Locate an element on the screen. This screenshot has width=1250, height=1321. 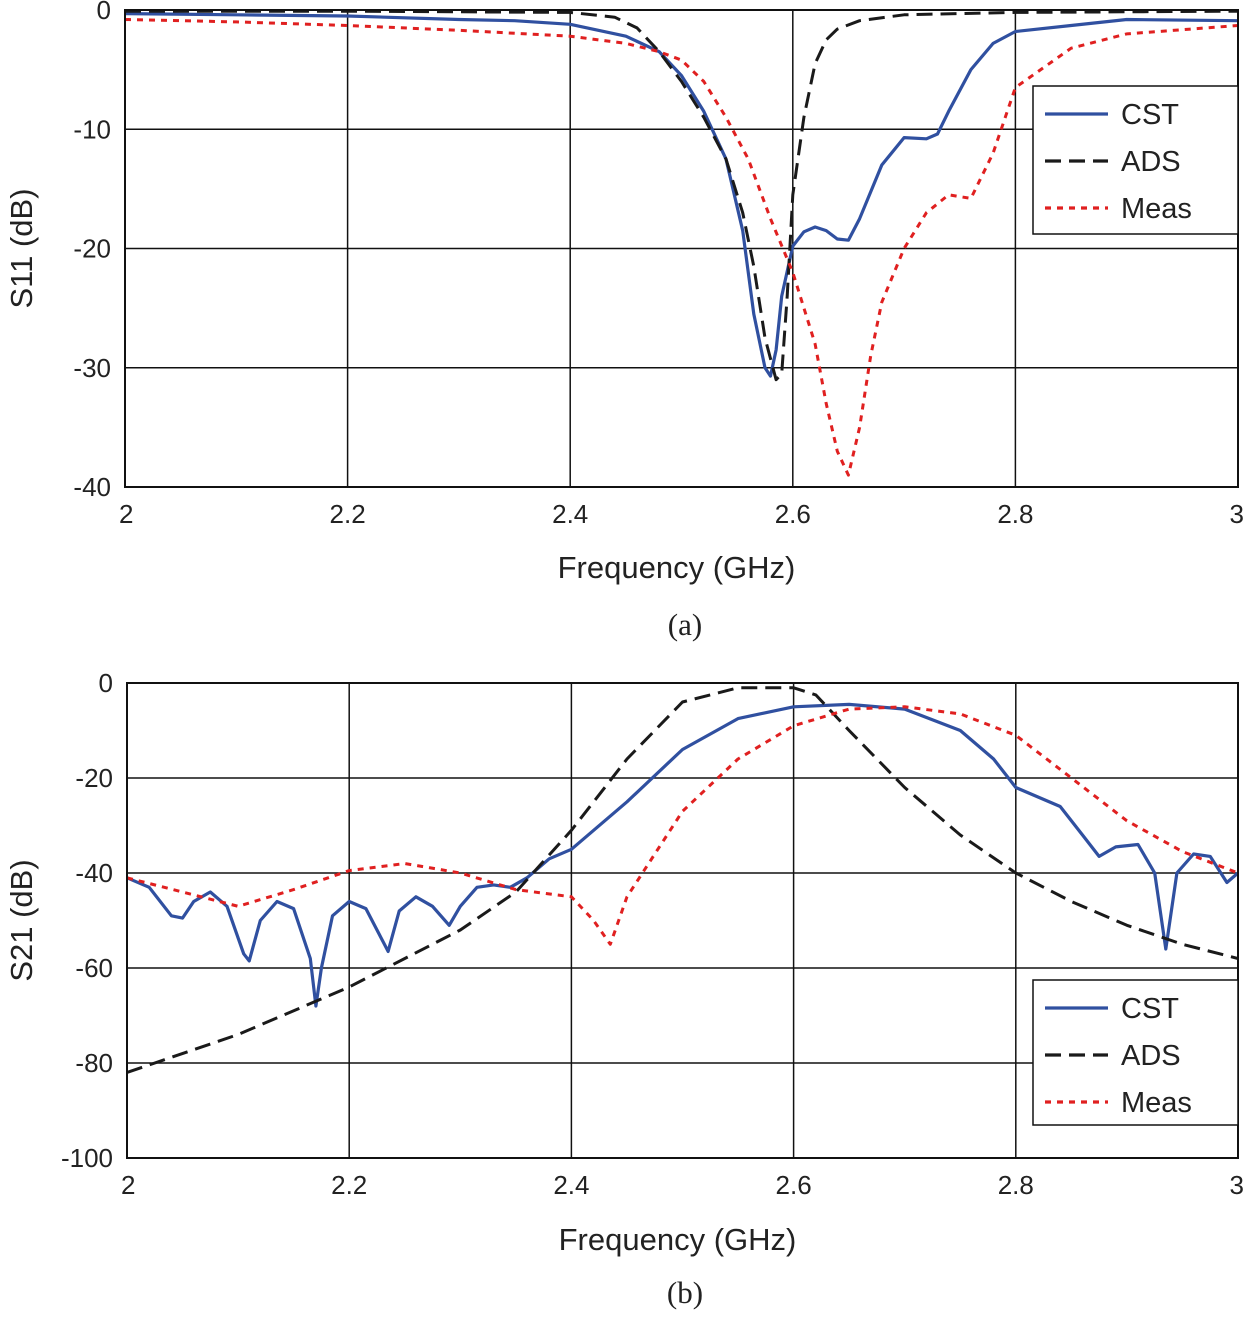
legend-label-ads-s21: ADS is located at coordinates (1151, 1056).